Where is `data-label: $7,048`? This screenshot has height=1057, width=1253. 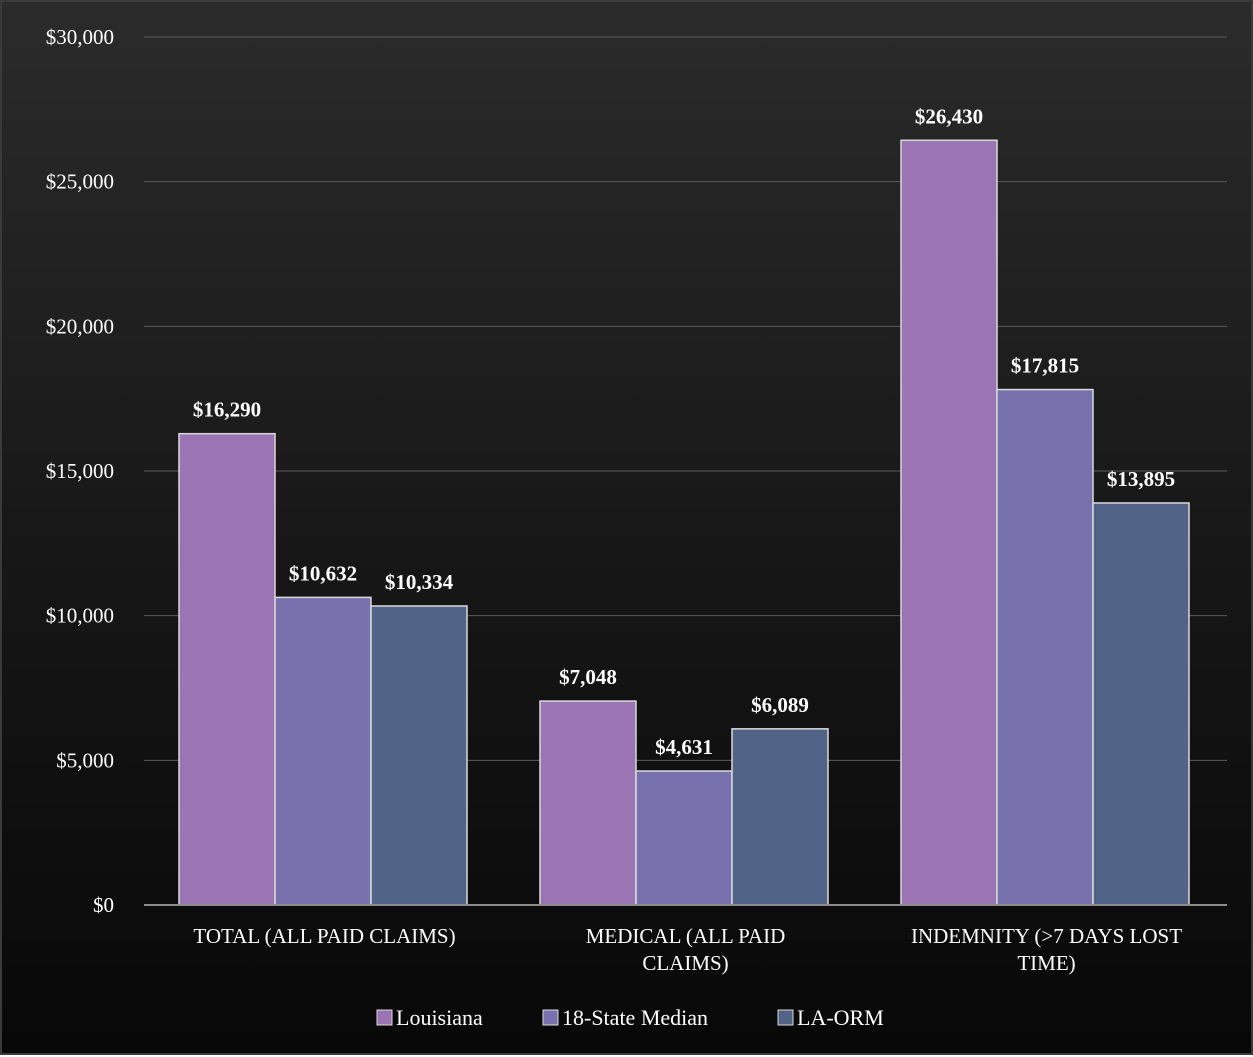
data-label: $7,048 is located at coordinates (588, 677).